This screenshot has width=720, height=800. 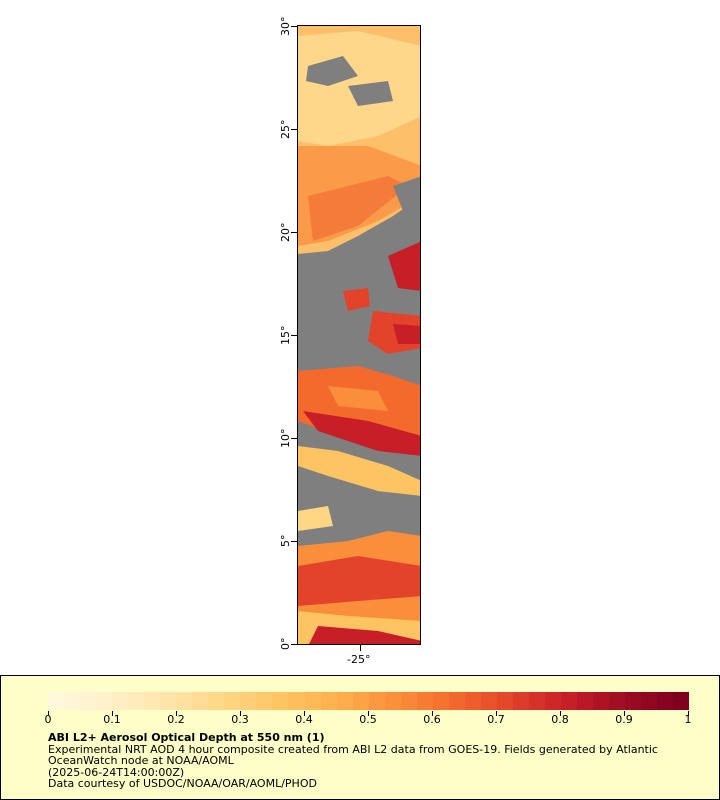 What do you see at coordinates (112, 719) in the screenshot?
I see `cb-label: 0.1` at bounding box center [112, 719].